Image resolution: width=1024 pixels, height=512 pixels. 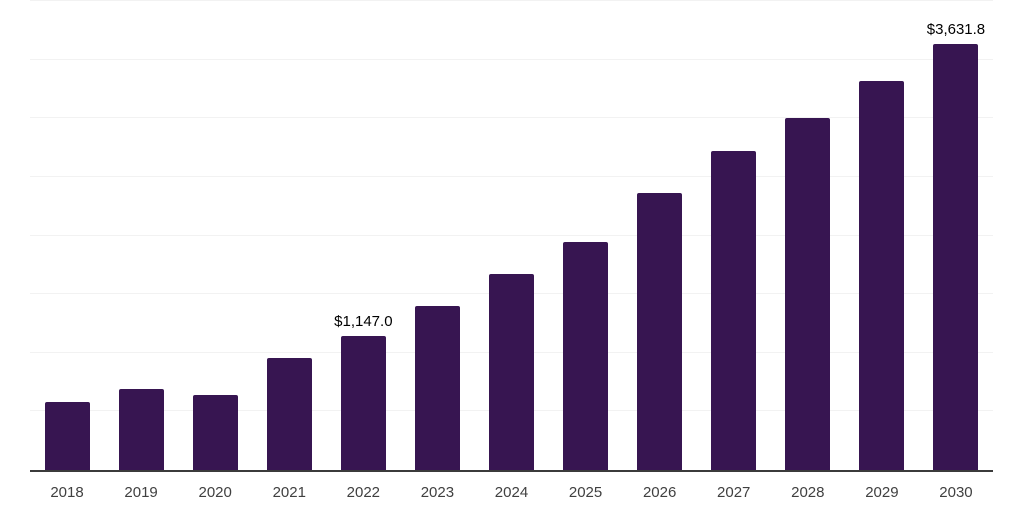 I want to click on x-tick-2030: 2030, so click(x=956, y=492).